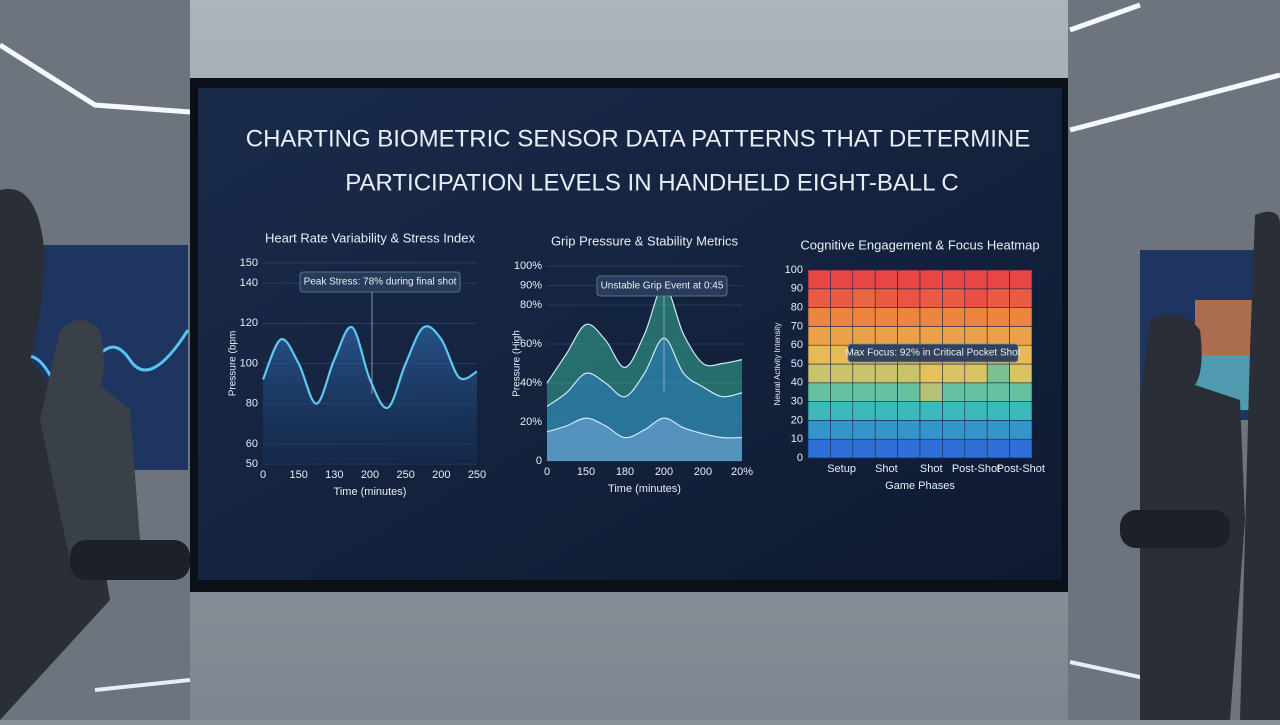  I want to click on y-tick-label: 10, so click(797, 439).